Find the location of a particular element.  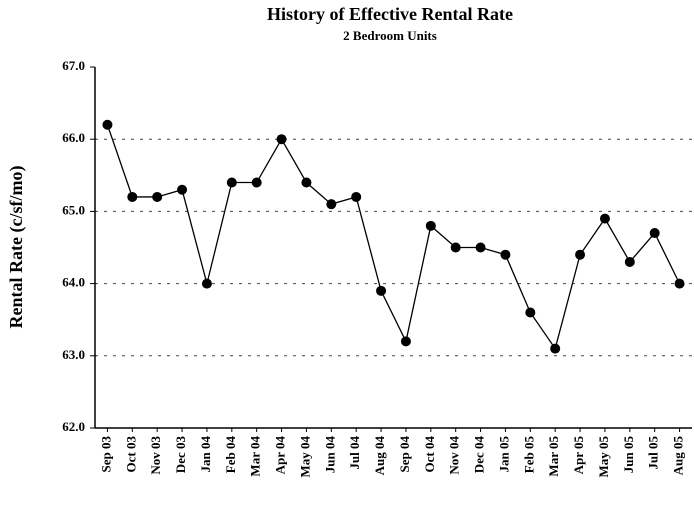

x-tick-label: Sep 04 is located at coordinates (404, 454).